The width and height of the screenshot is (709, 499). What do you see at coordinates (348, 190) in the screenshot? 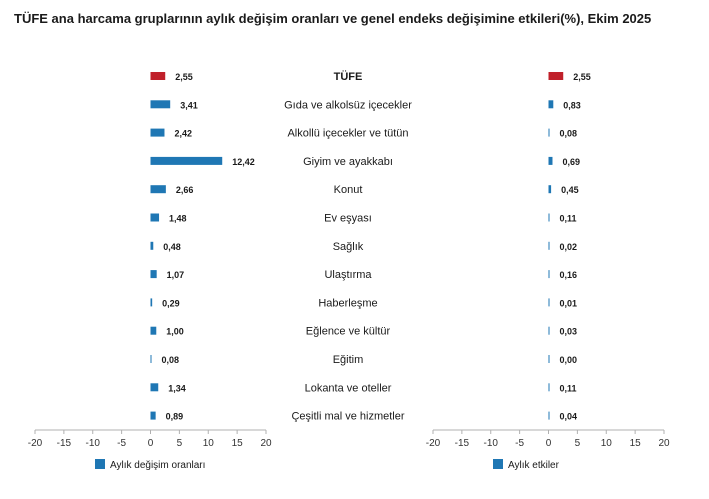
I see `category-label: Konut` at bounding box center [348, 190].